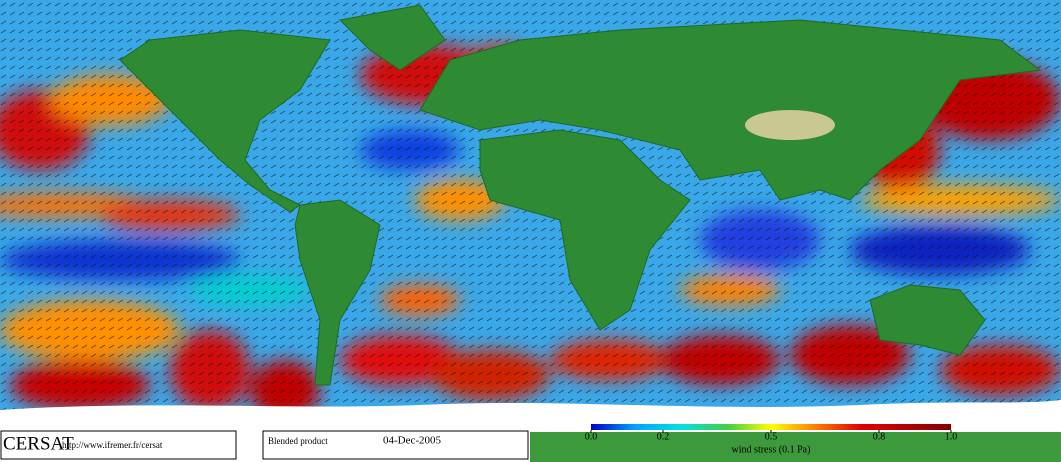 This screenshot has width=1061, height=462. Describe the element at coordinates (771, 436) in the screenshot. I see `colorbar-tick-label: 0.5` at that location.